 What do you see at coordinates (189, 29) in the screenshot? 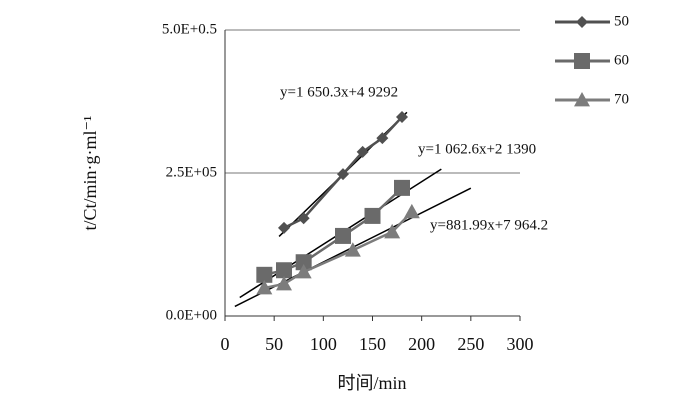
I see `y-tick-label: 5.0E+0.5` at bounding box center [189, 29].